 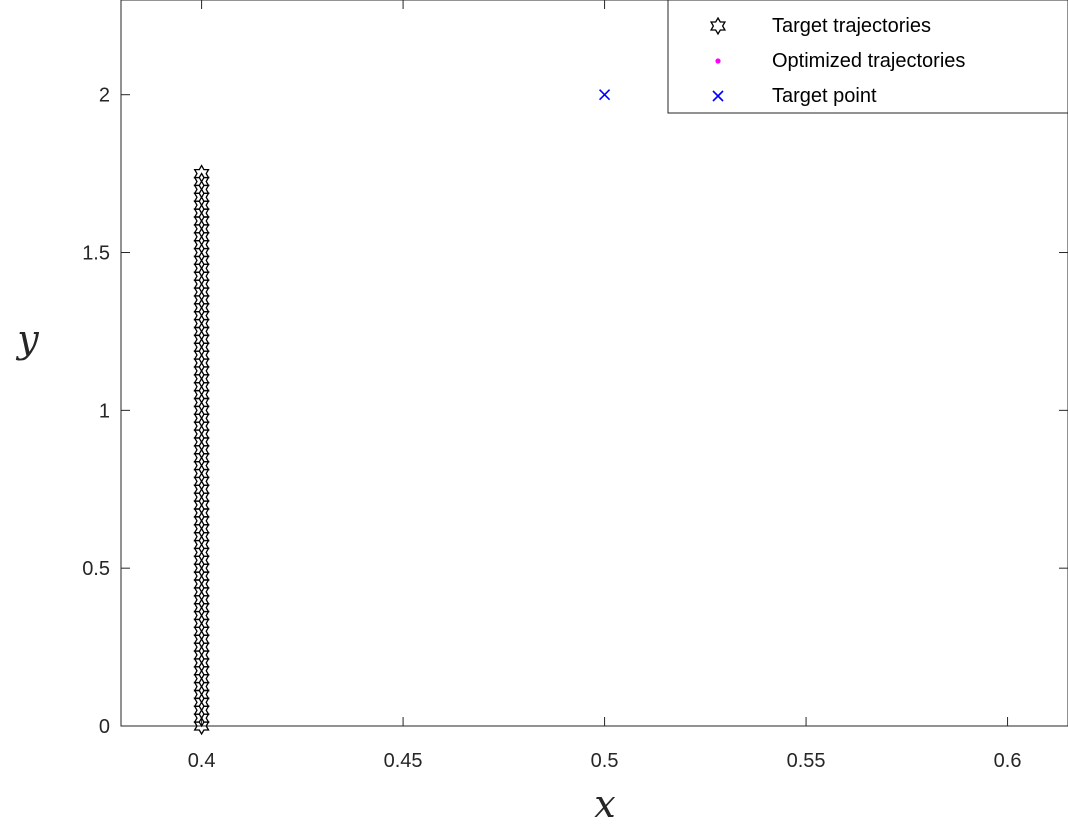 What do you see at coordinates (1008, 761) in the screenshot?
I see `x-tick-label: 0.6` at bounding box center [1008, 761].